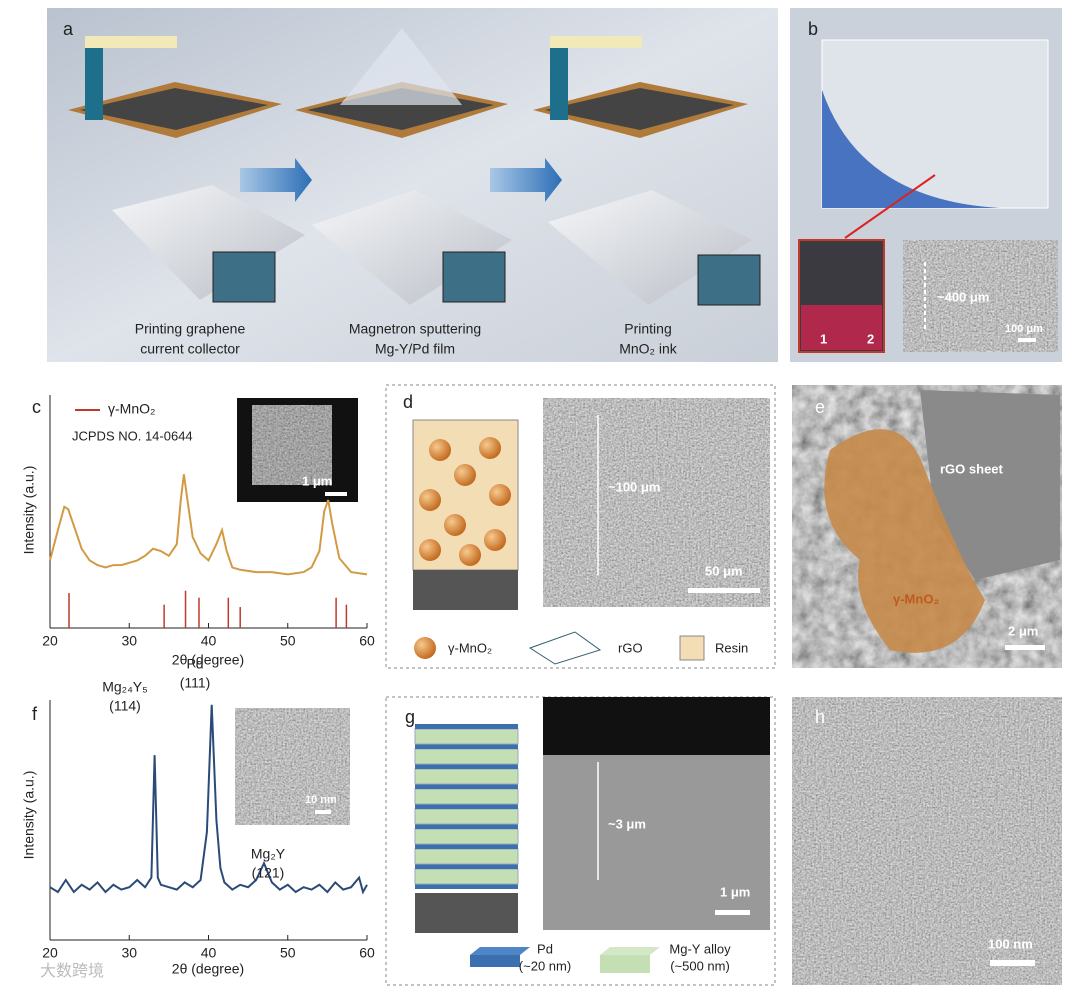  I want to click on legend-label: Mg-Y alloy, so click(700, 948).